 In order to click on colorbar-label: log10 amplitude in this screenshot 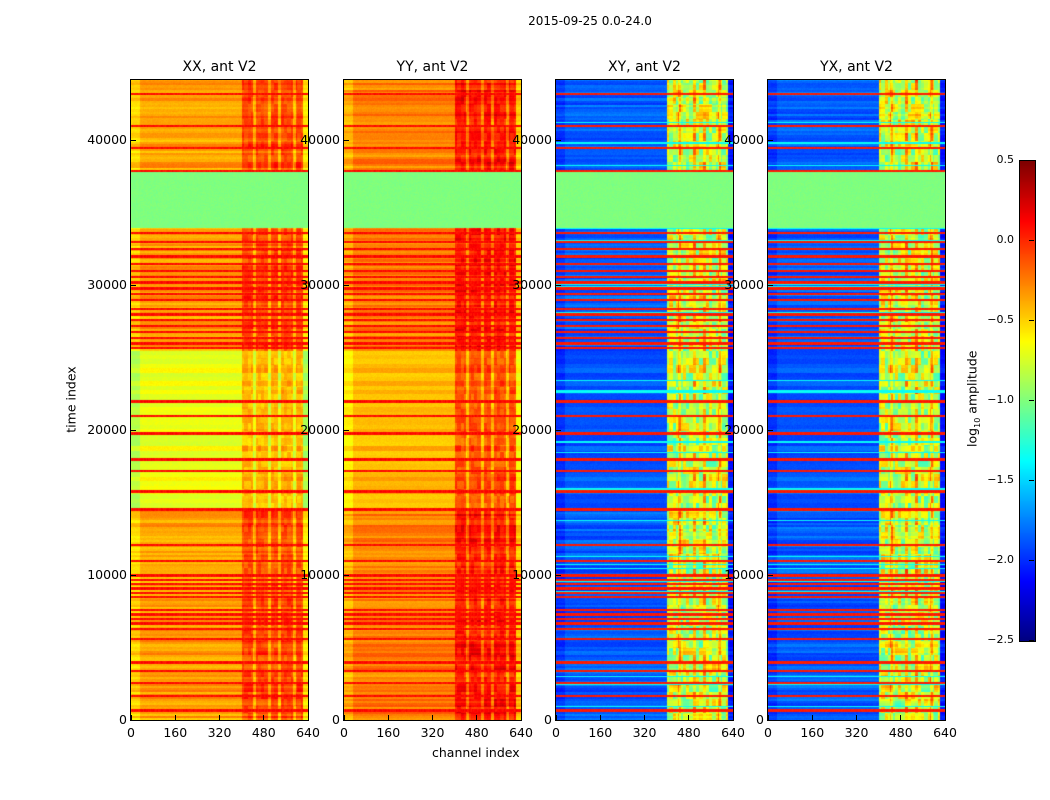, I will do `click(973, 398)`.